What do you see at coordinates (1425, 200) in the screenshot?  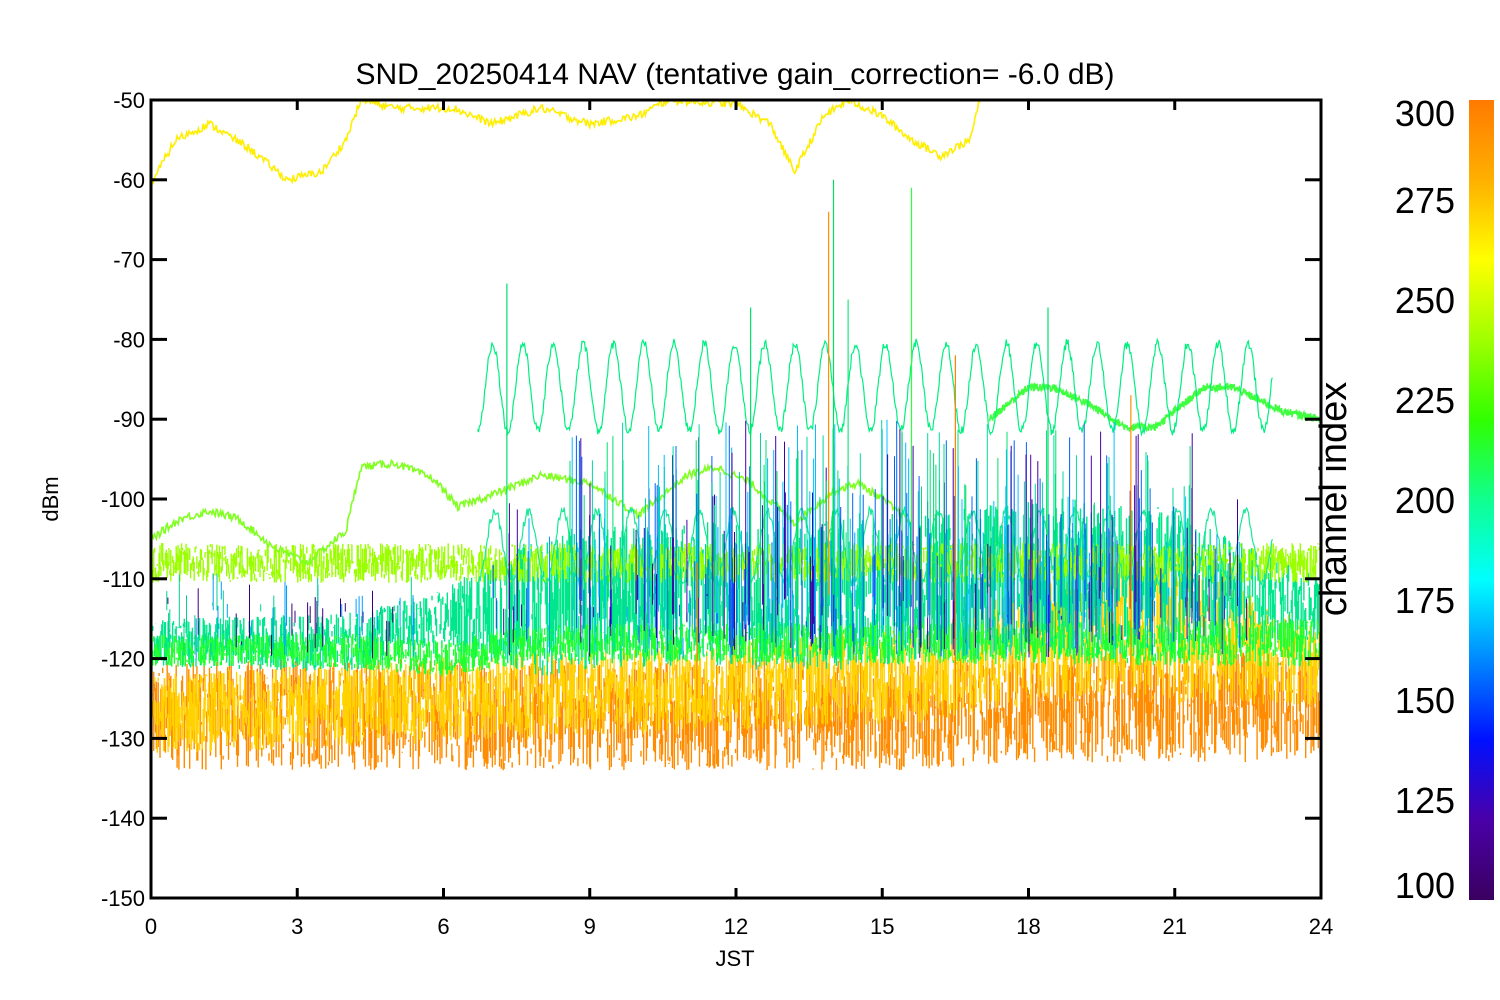 I see `colorbar-tick-label: 275` at bounding box center [1425, 200].